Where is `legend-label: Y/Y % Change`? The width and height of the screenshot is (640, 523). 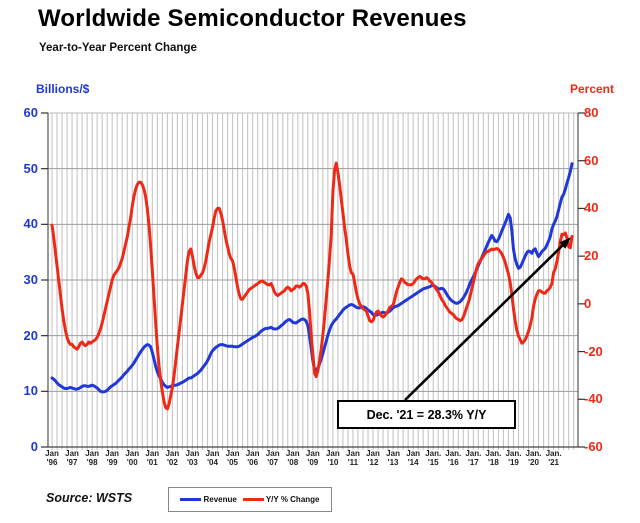
legend-label: Y/Y % Change is located at coordinates (292, 499).